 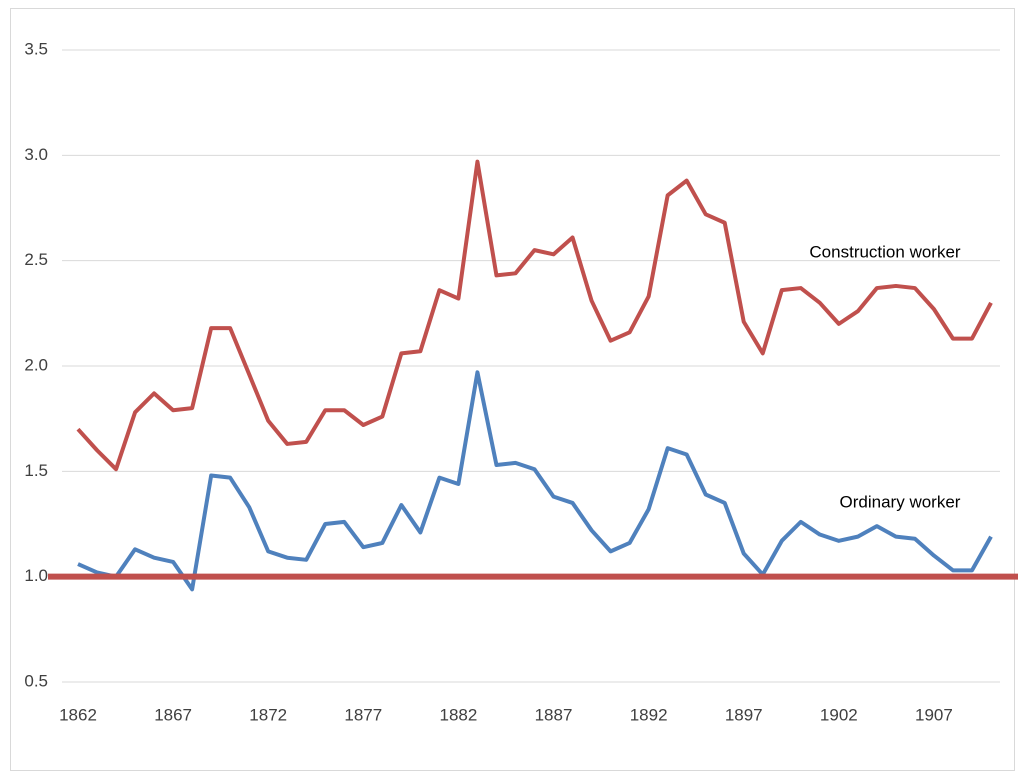 What do you see at coordinates (36, 48) in the screenshot?
I see `y-tick-label: 3.5` at bounding box center [36, 48].